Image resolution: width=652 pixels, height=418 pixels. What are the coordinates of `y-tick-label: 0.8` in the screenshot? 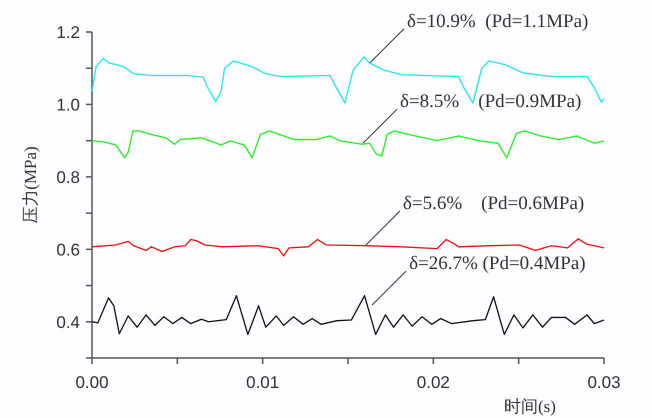 It's located at (68, 177).